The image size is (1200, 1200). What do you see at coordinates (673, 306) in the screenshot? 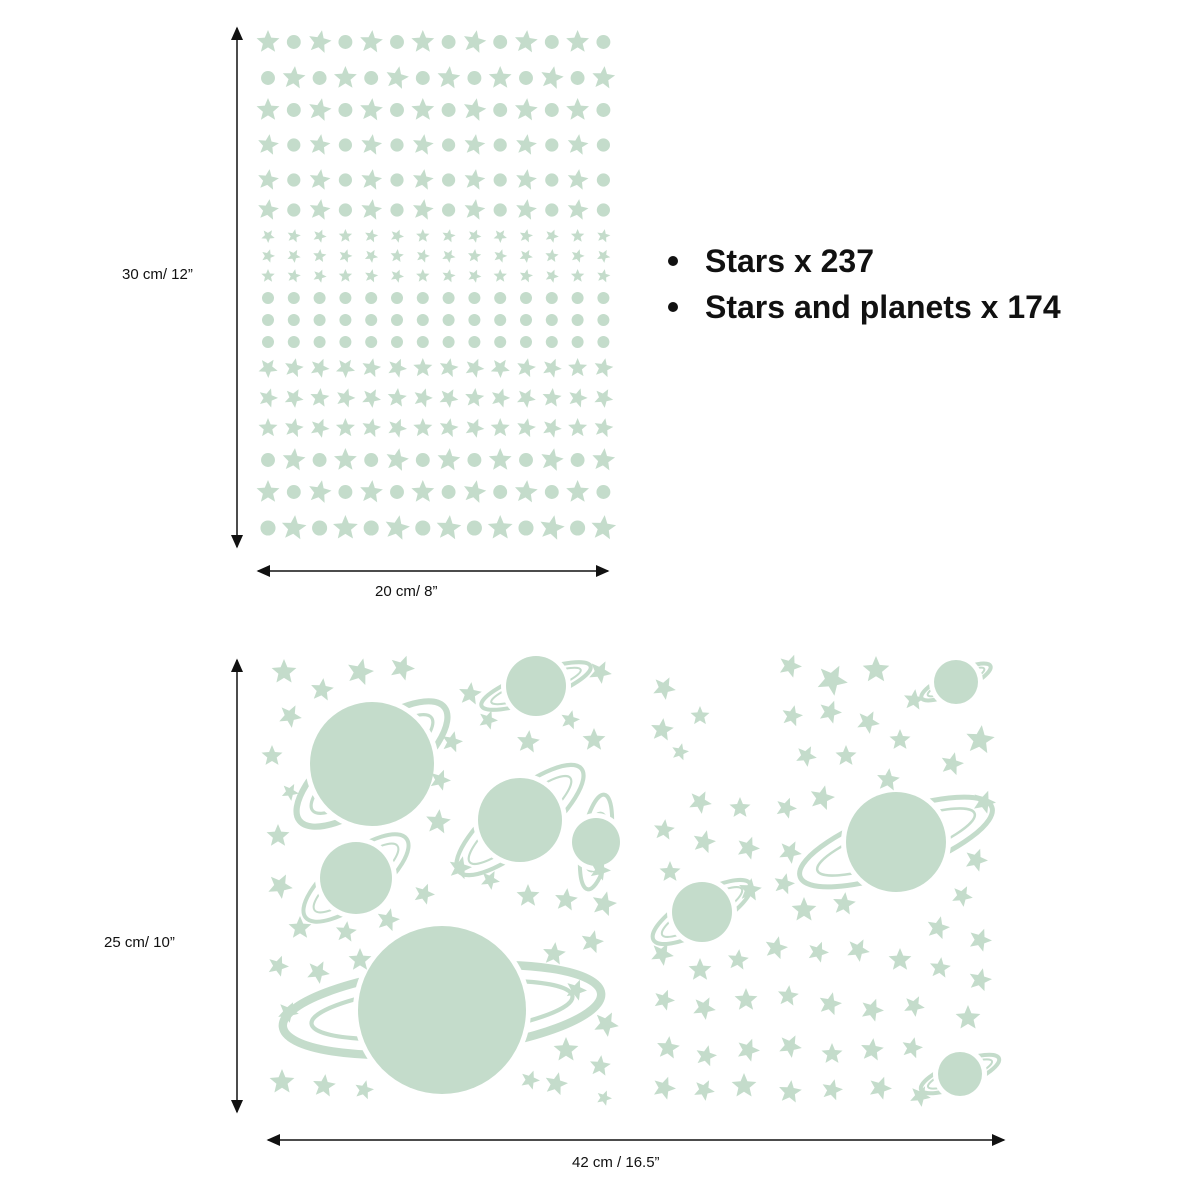
I see `bullet-icon` at bounding box center [673, 306].